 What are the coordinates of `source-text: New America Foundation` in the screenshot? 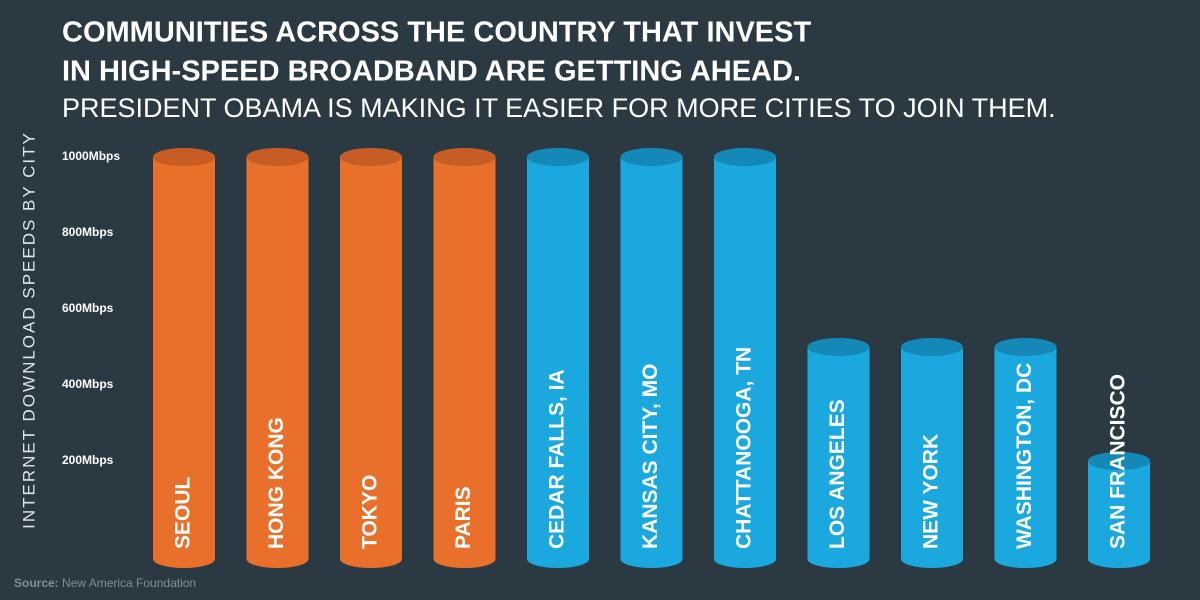 It's located at (129, 583).